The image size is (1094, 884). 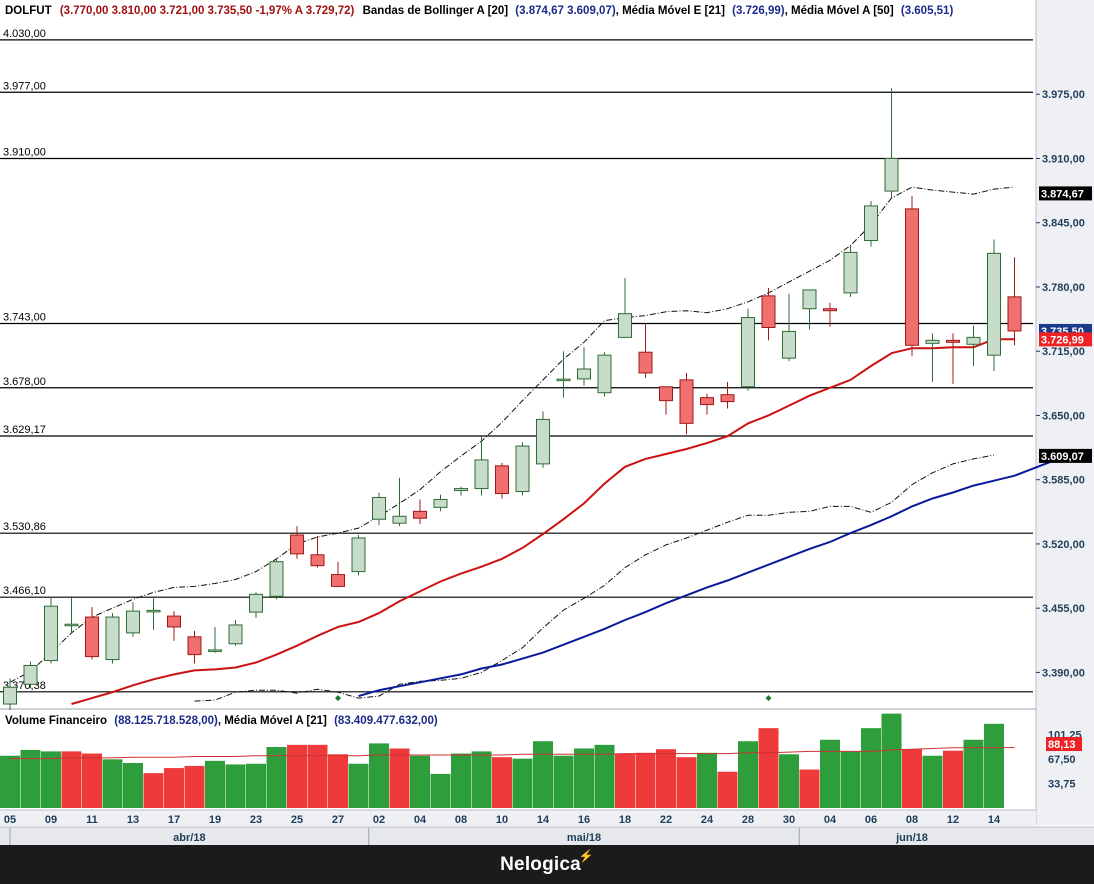 What do you see at coordinates (28, 11) in the screenshot?
I see `symbol-label: DOLFUT` at bounding box center [28, 11].